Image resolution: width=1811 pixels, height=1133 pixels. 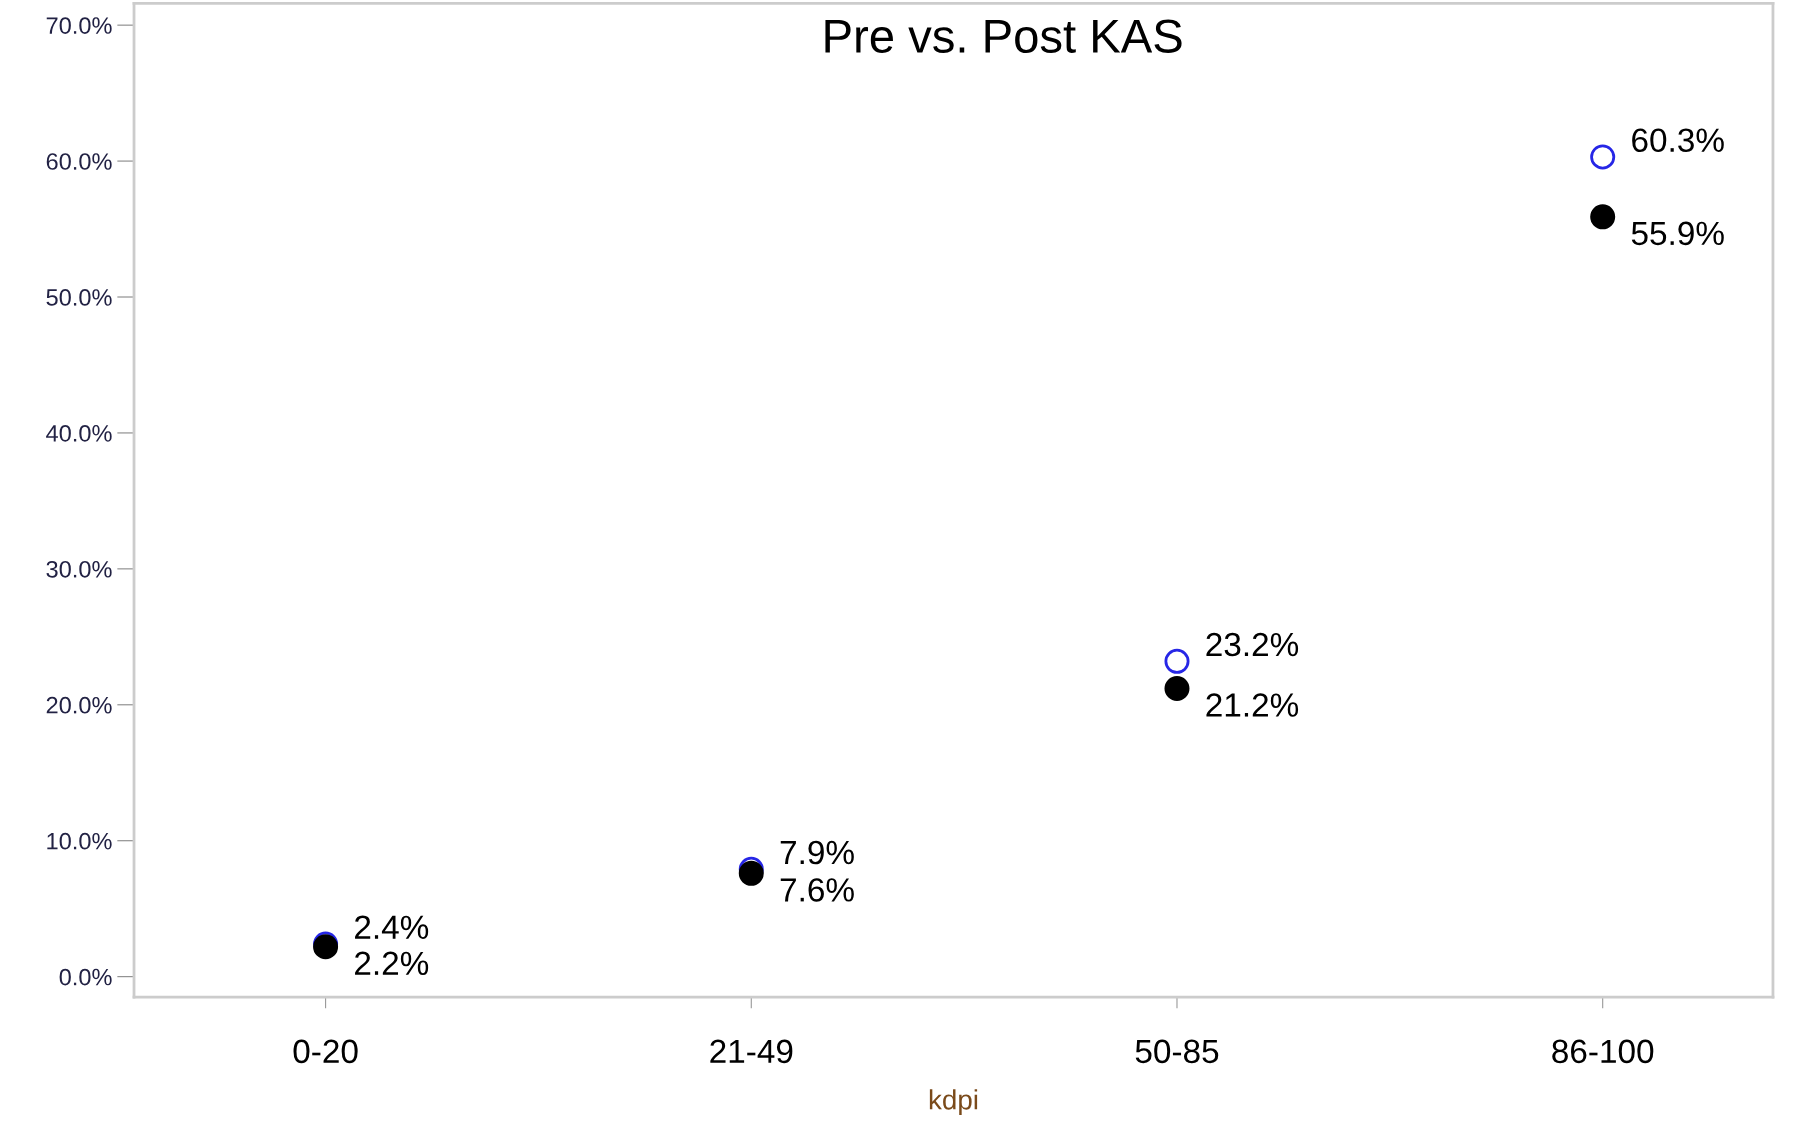 What do you see at coordinates (79, 705) in the screenshot?
I see `y-tick-label: 20.0%` at bounding box center [79, 705].